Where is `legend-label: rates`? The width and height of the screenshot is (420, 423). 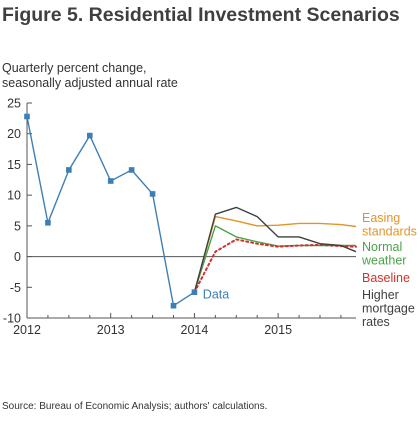 legend-label: rates is located at coordinates (376, 322).